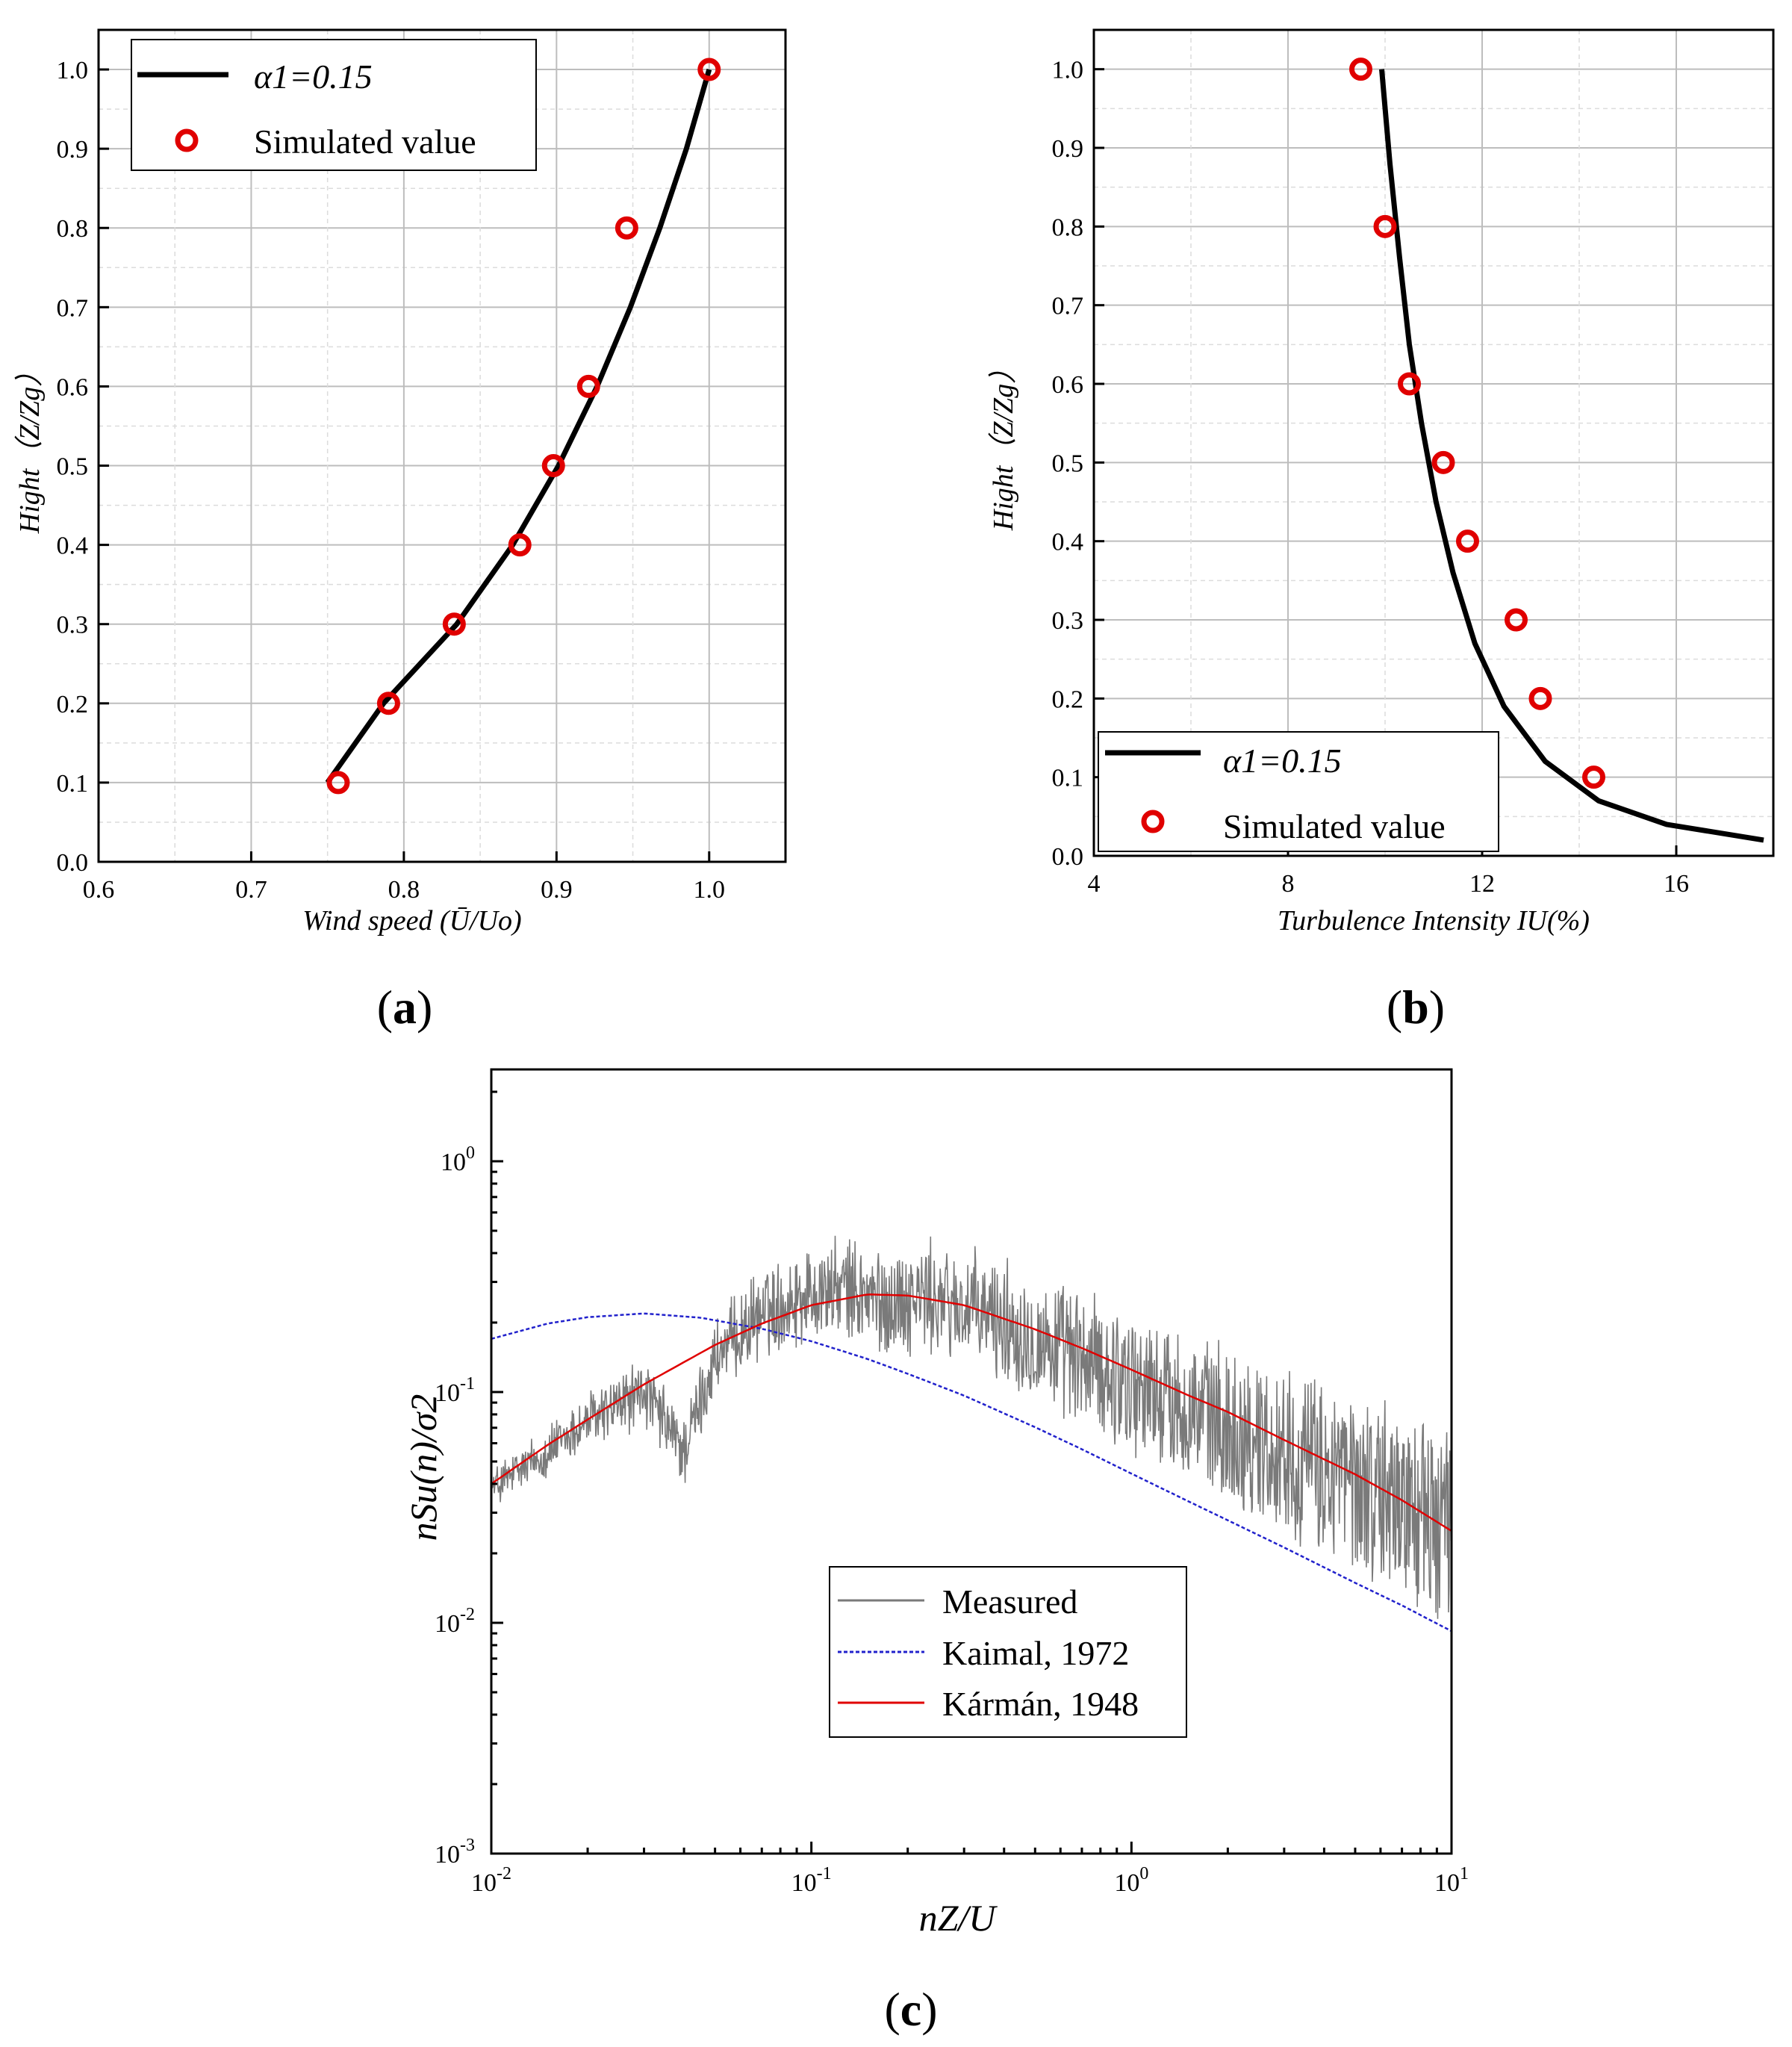 The image size is (1792, 2047). I want to click on legend: Measured Kaimal, 1972 Kármán, 1948, so click(1008, 1652).